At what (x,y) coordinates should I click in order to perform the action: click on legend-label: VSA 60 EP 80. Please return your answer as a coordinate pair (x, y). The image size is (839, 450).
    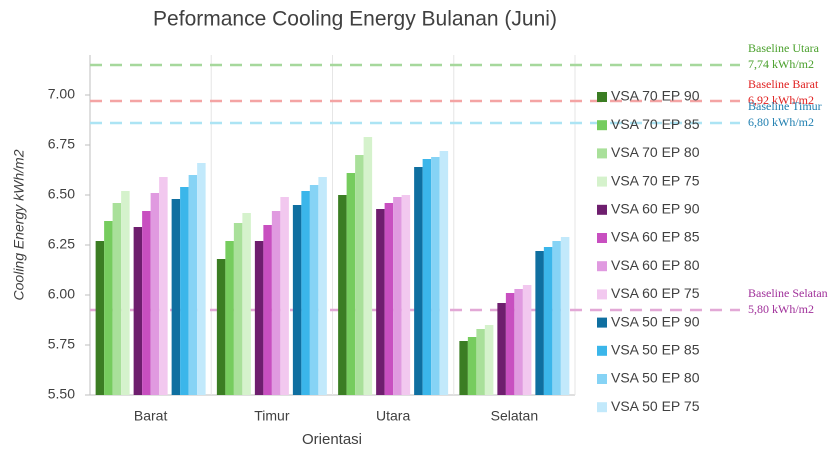
    Looking at the image, I should click on (655, 265).